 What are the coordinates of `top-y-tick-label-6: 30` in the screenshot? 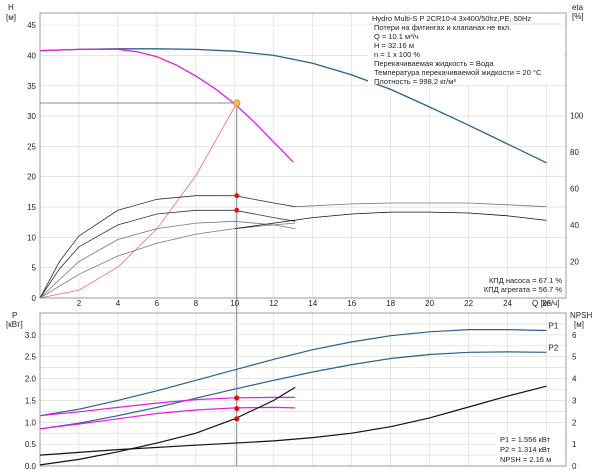 It's located at (31, 116).